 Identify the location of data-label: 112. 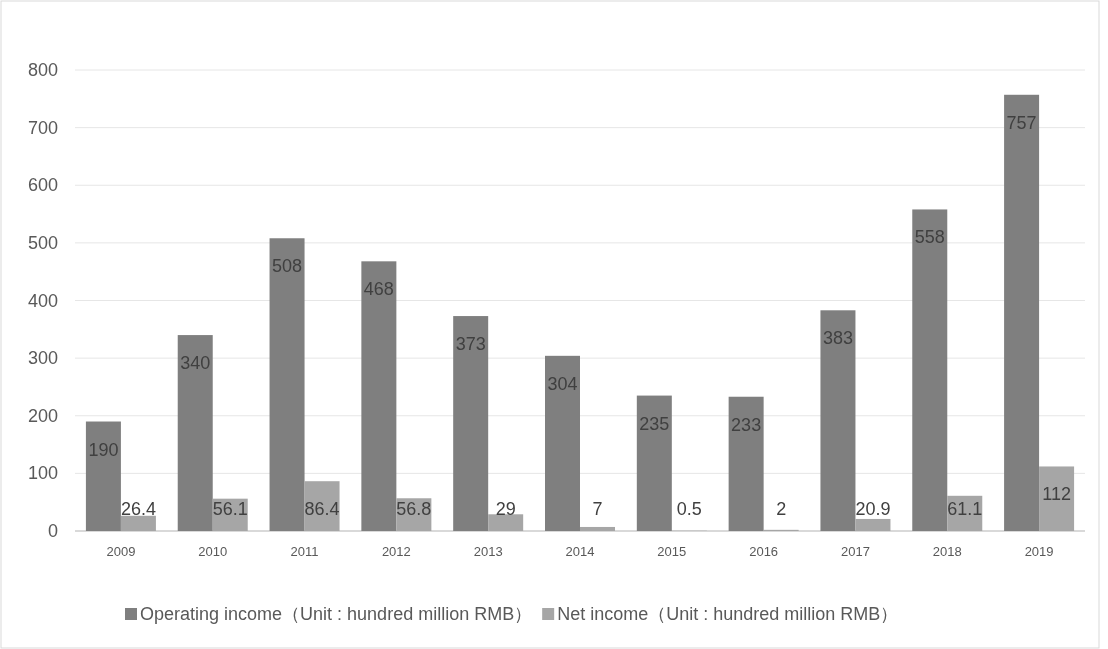
(1056, 494).